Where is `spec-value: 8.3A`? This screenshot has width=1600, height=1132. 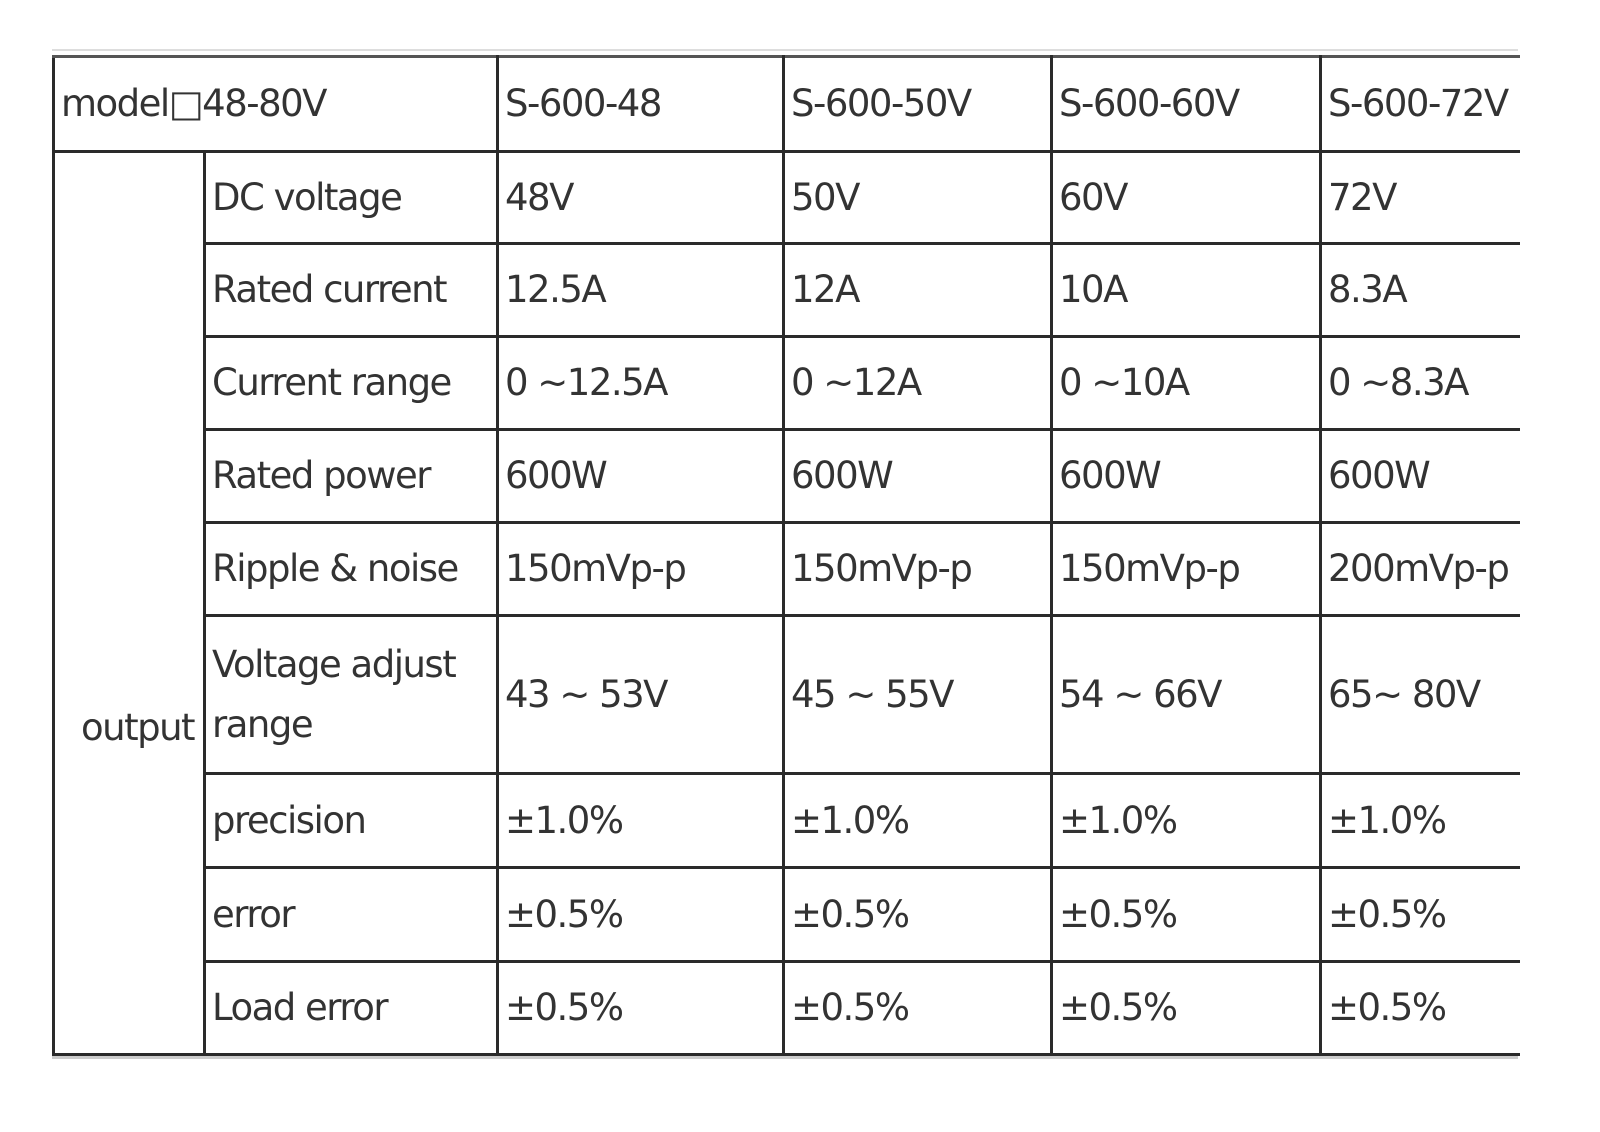 spec-value: 8.3A is located at coordinates (1419, 290).